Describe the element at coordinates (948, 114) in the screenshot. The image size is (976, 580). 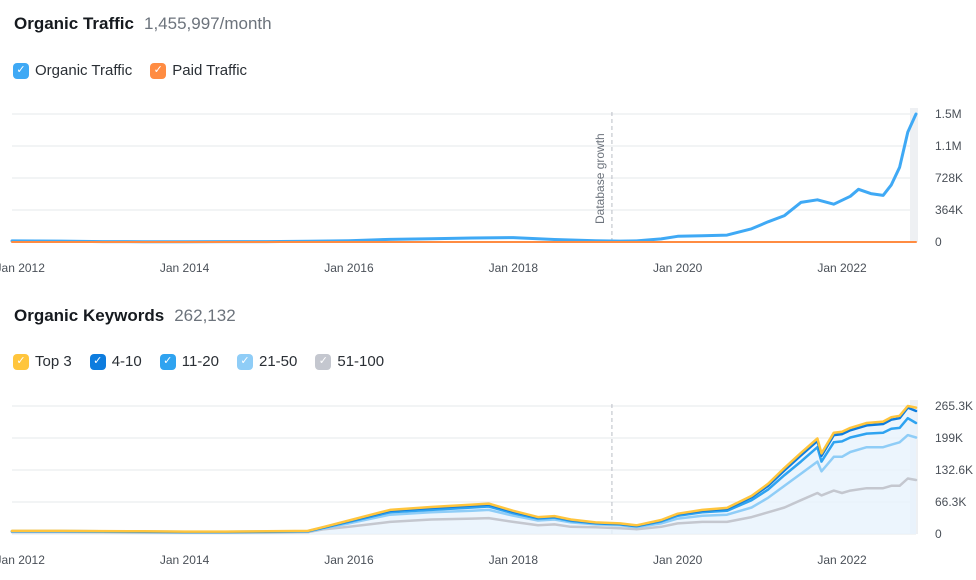
I see `y-tick-label: 1.5M` at that location.